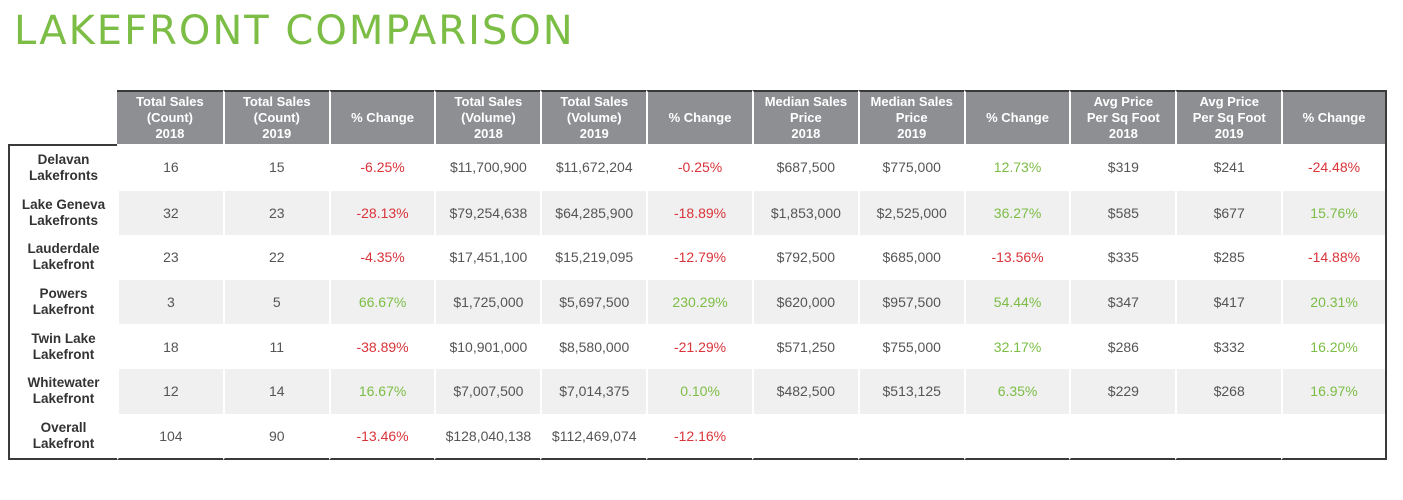 The height and width of the screenshot is (500, 1403). Describe the element at coordinates (910, 302) in the screenshot. I see `table-cell: $957,500` at that location.